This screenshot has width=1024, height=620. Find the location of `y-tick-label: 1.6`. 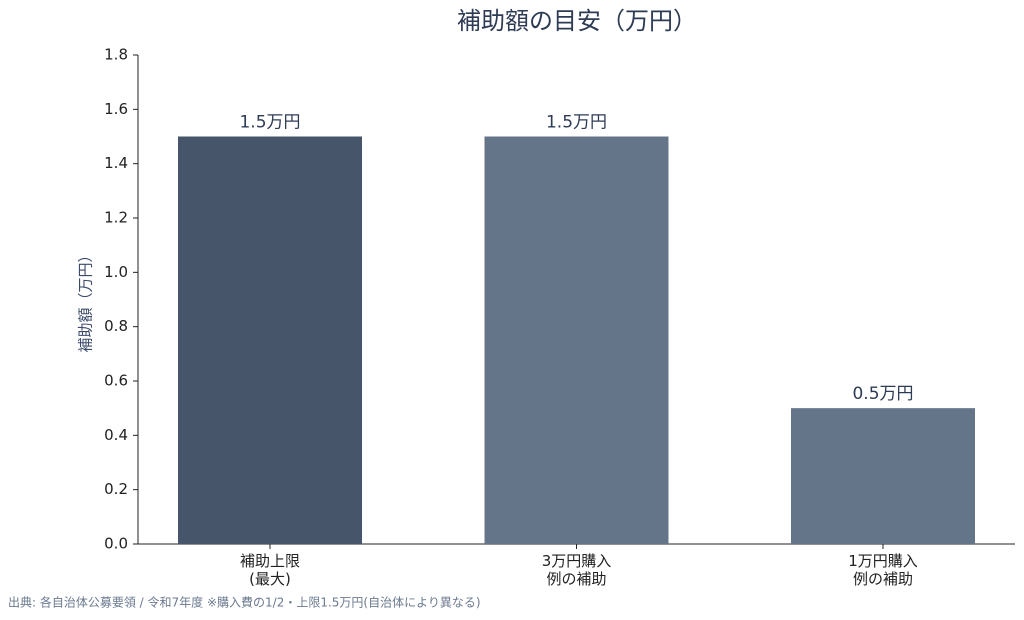

y-tick-label: 1.6 is located at coordinates (116, 109).